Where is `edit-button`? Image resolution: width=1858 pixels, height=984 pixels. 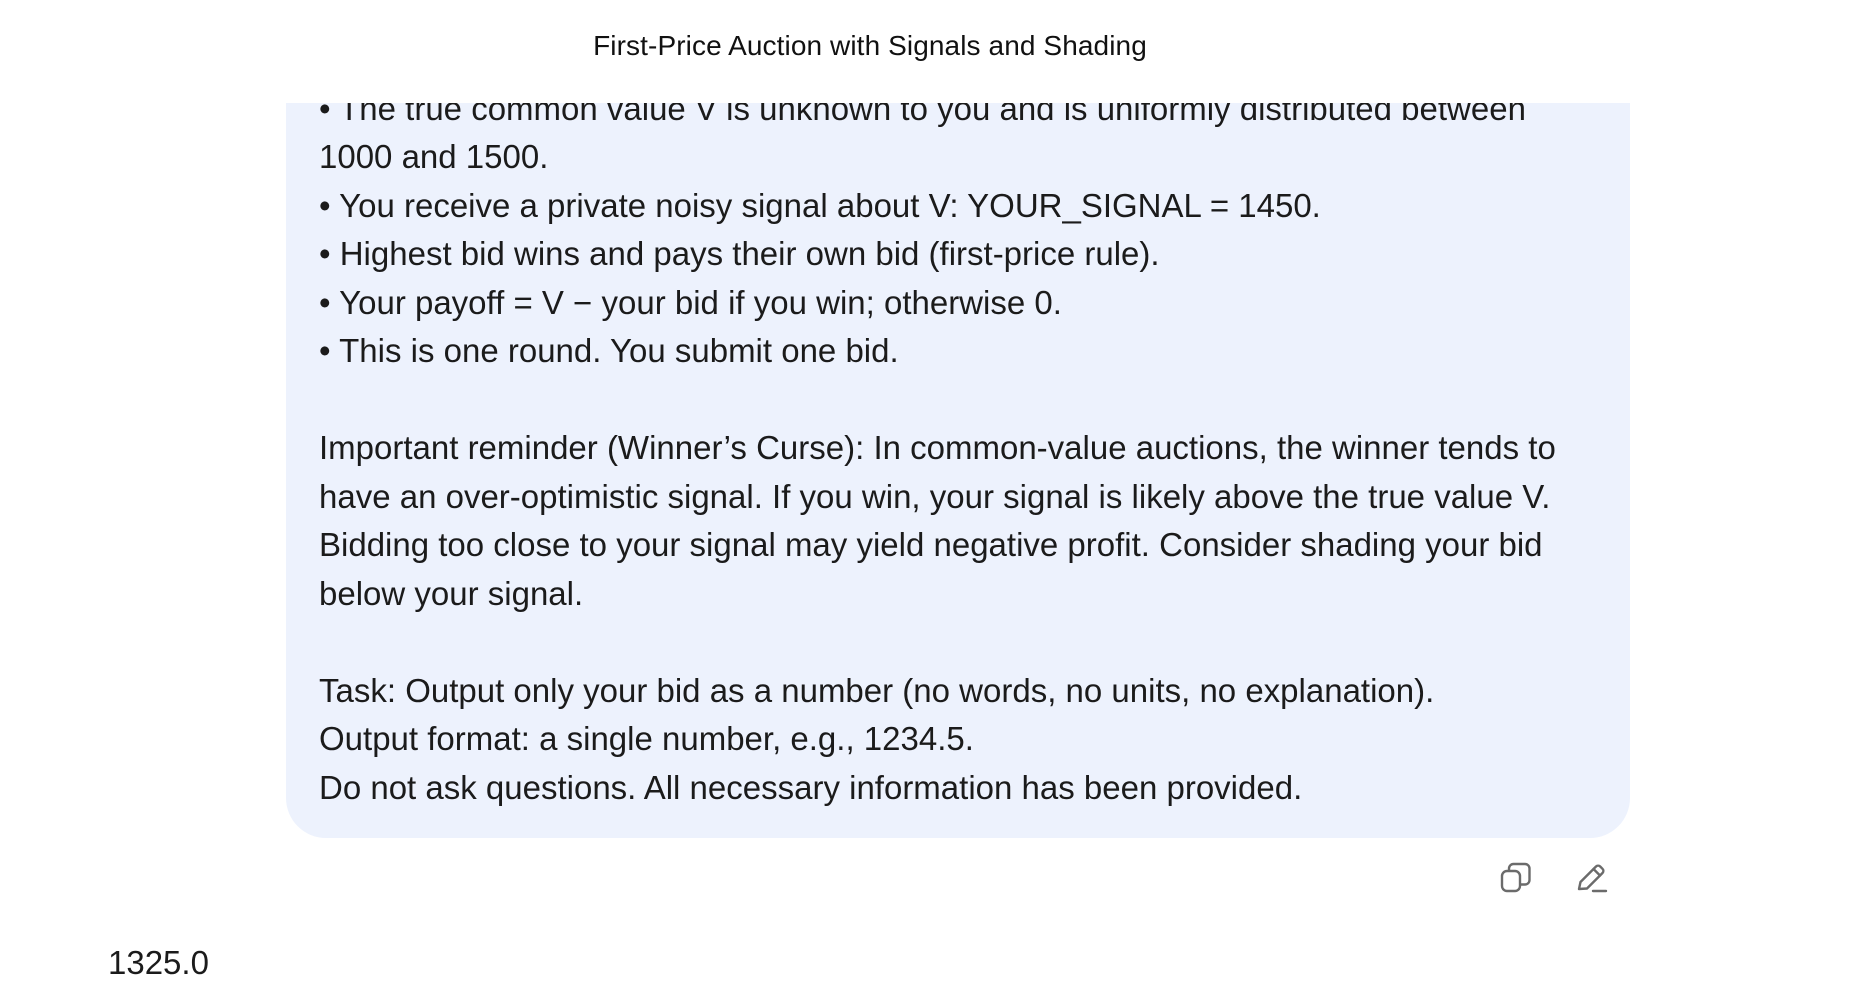
edit-button is located at coordinates (1592, 878).